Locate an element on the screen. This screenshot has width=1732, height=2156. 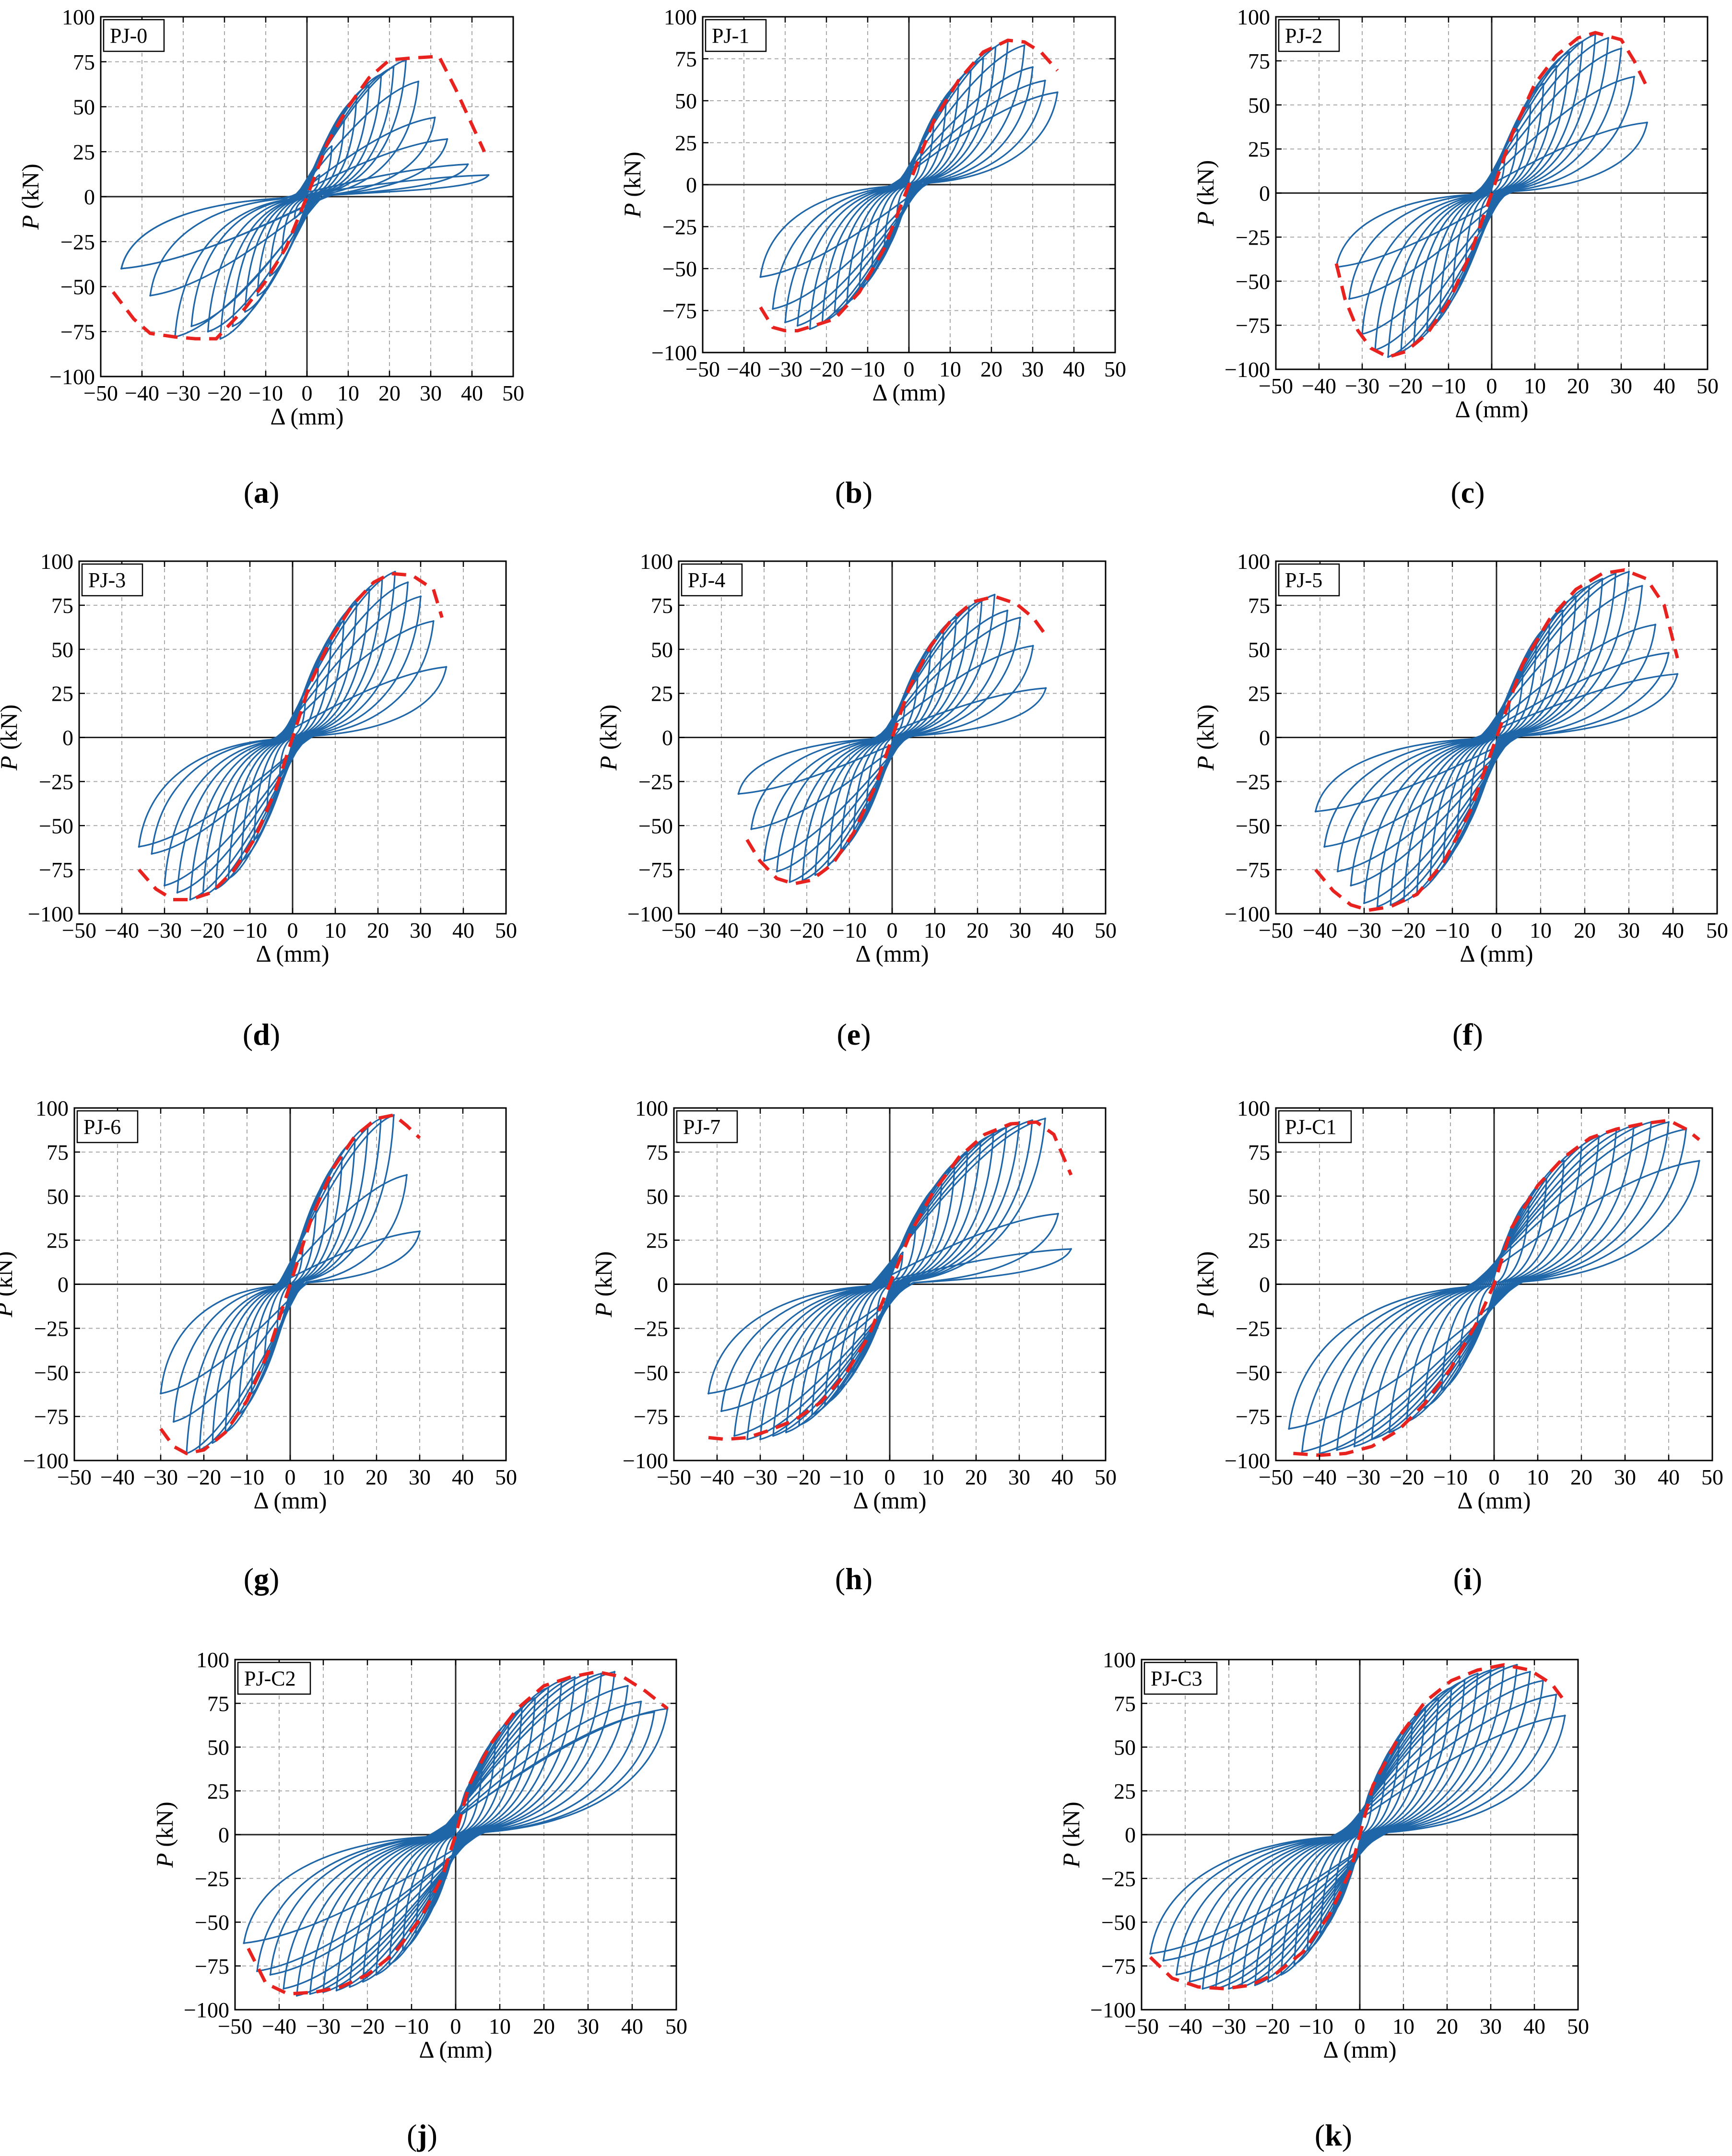
panel-caption: (e) is located at coordinates (854, 1034).